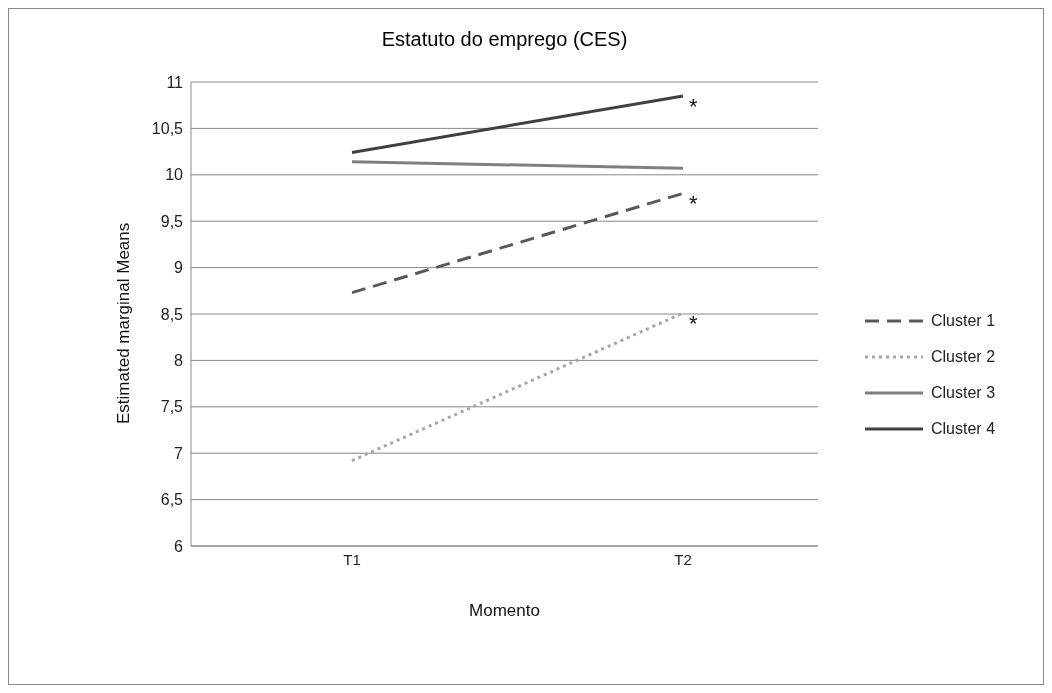 This screenshot has width=1052, height=693. I want to click on legend-label: Cluster 4, so click(963, 429).